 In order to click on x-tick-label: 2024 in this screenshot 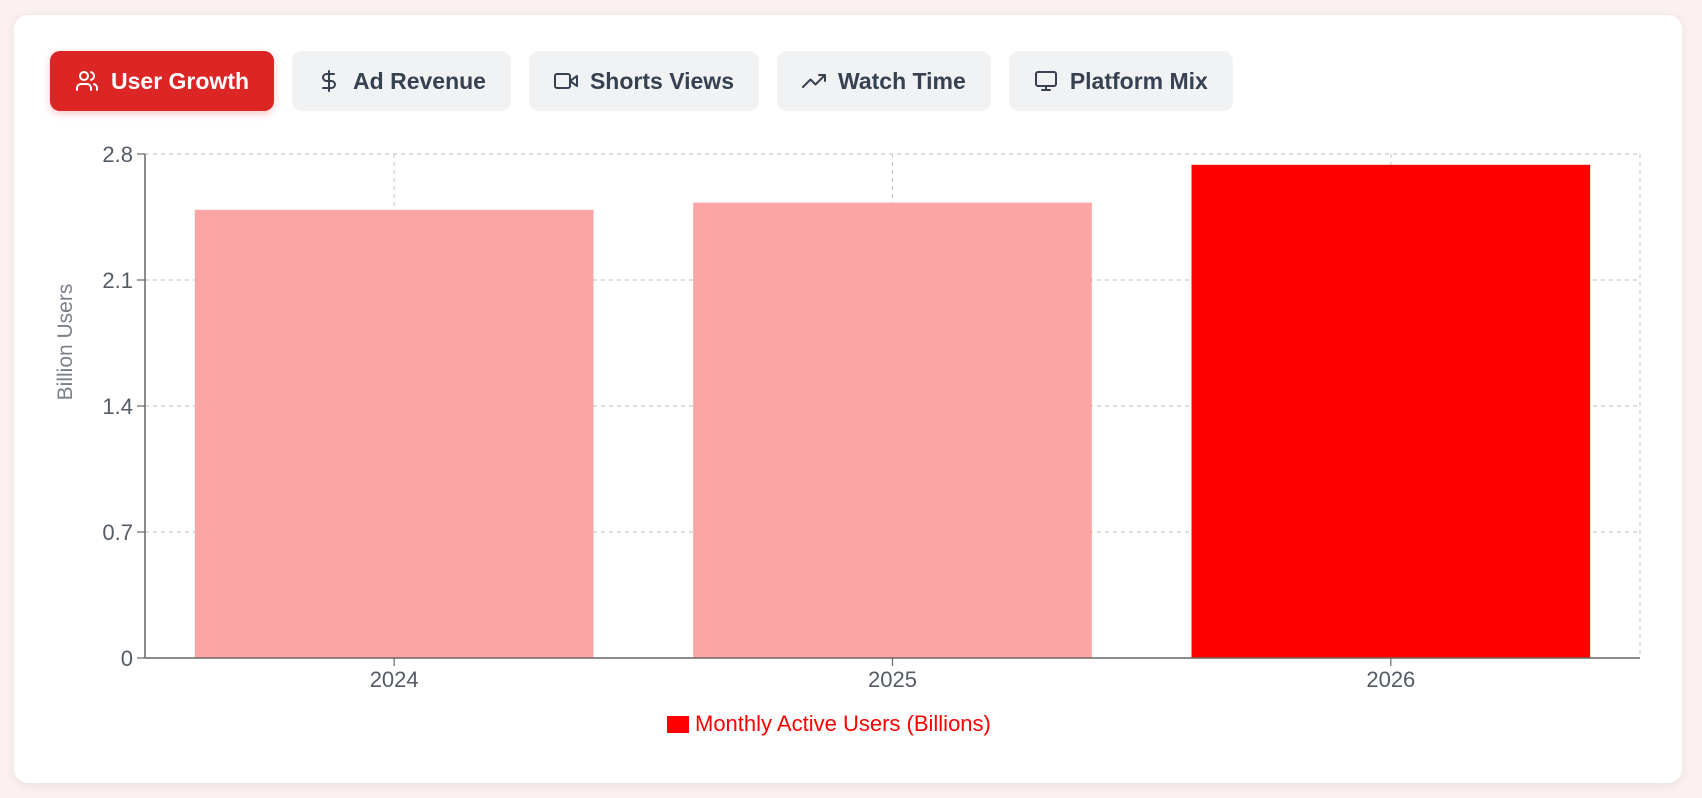, I will do `click(394, 679)`.